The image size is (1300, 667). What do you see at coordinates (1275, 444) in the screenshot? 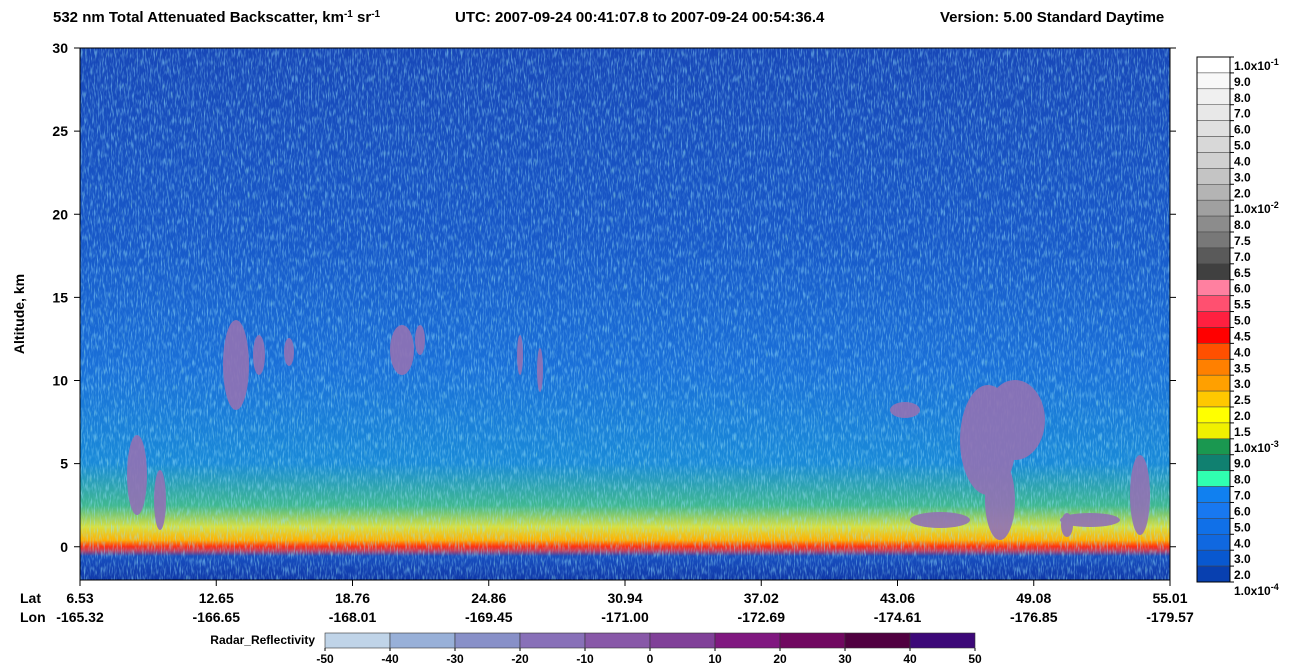
I see `colorbar-label-exp: -3` at bounding box center [1275, 444].